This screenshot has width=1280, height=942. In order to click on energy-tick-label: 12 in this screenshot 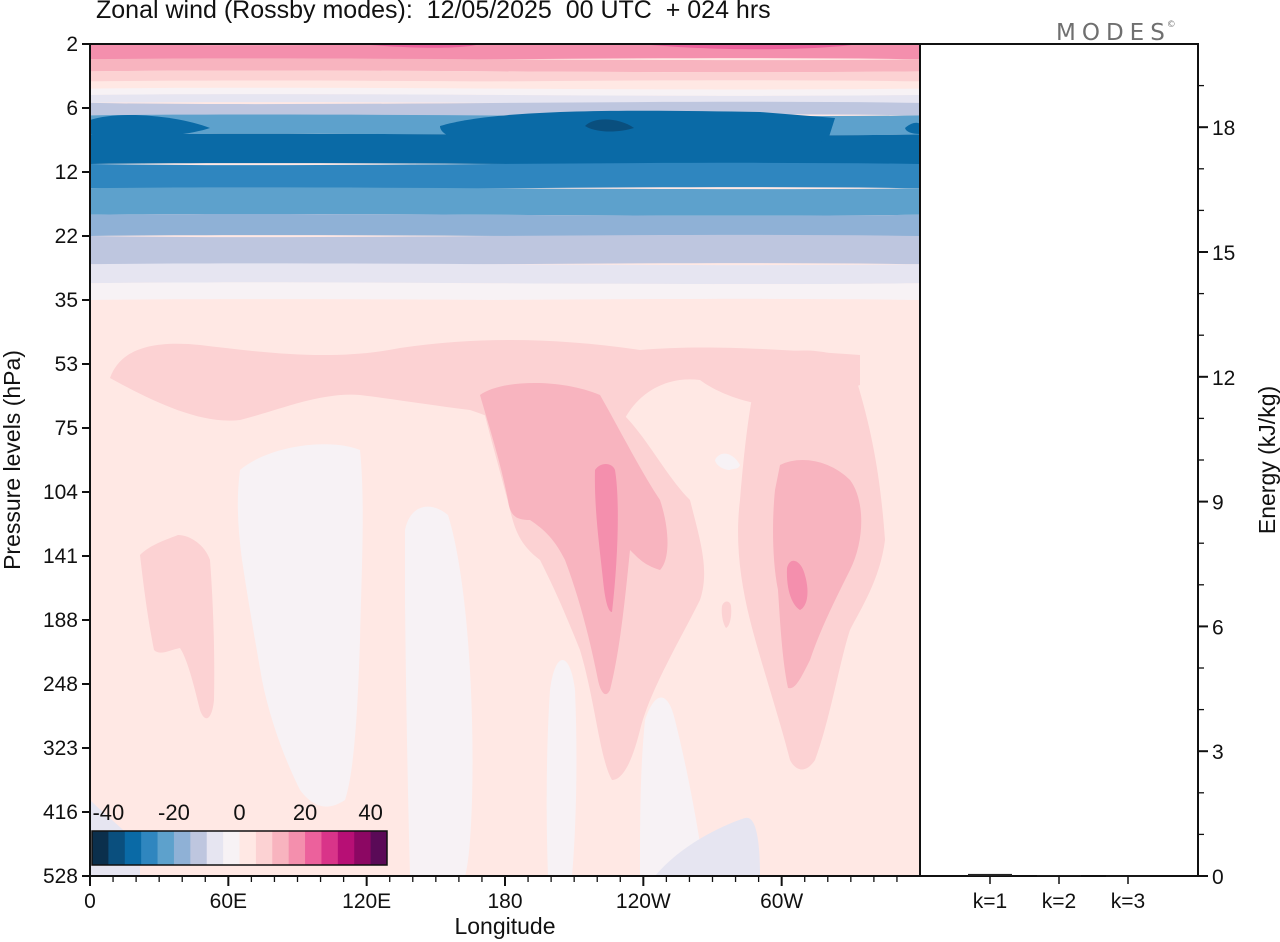, I will do `click(1223, 378)`.